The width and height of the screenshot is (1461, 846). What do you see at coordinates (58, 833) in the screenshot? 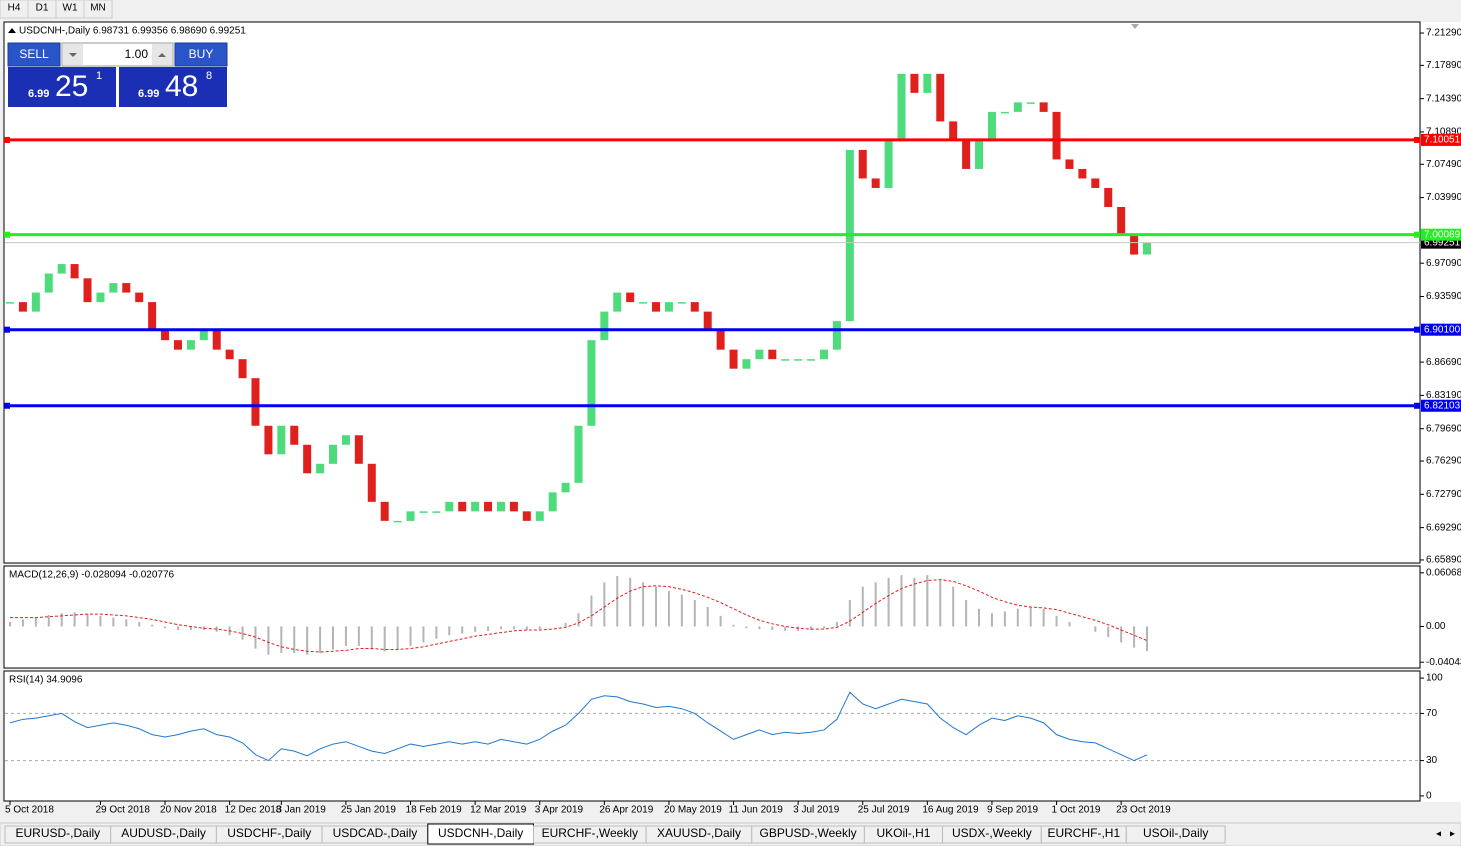
I see `chart-tab-label: EURUSD-,Daily` at bounding box center [58, 833].